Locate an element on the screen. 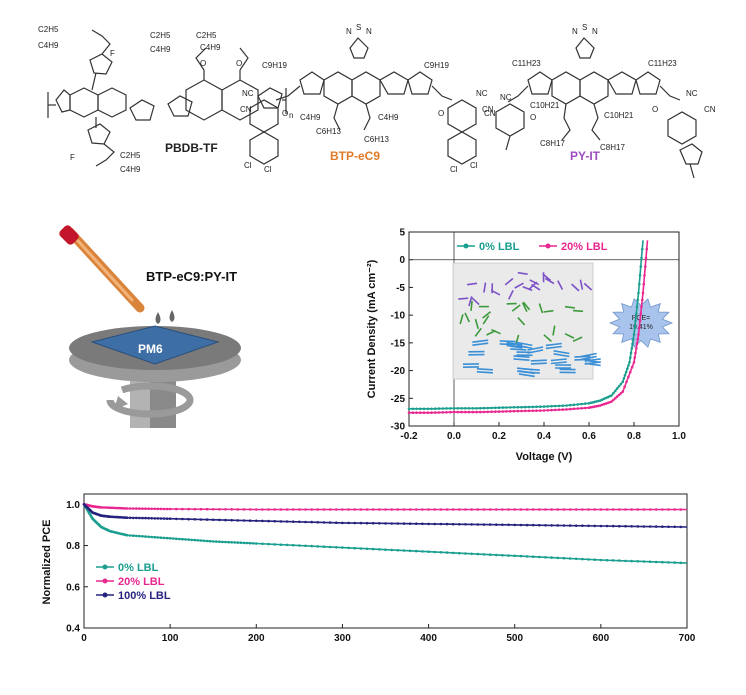 The image size is (746, 695). atom-f-bottom: F is located at coordinates (72, 157).